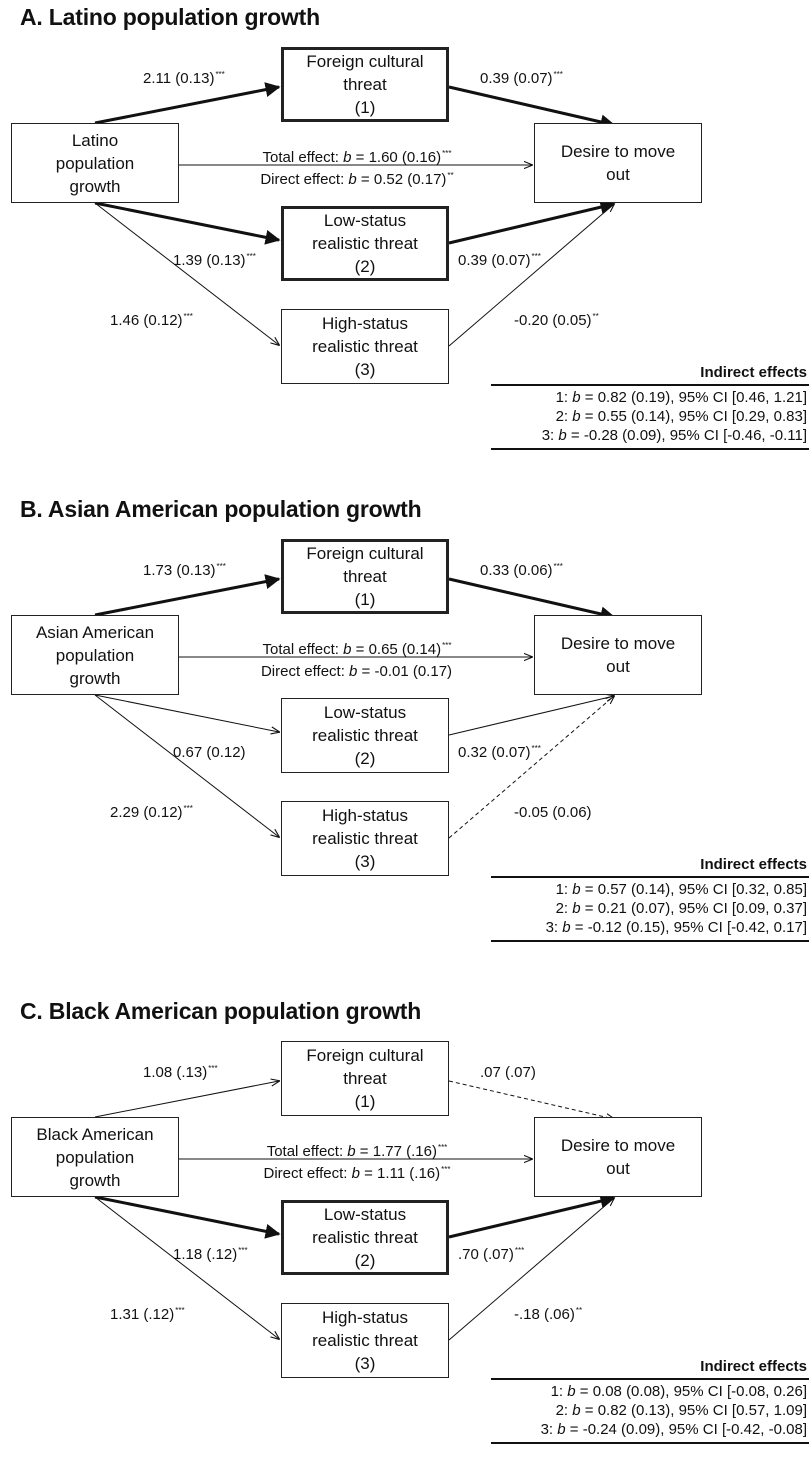 The image size is (812, 1474). I want to click on a-path-coef-3: 1.31 (.12)***, so click(147, 1313).